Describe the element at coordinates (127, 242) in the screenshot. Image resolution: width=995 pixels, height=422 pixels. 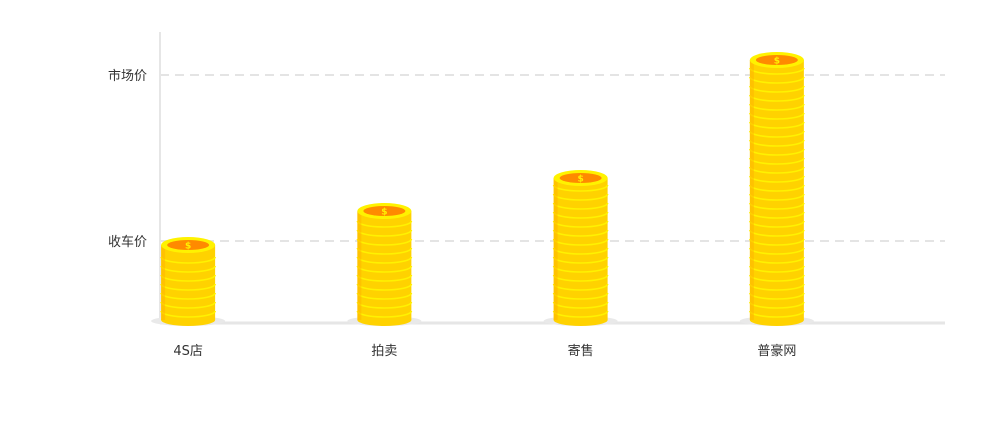
I see `reference-line-label: 收车价` at that location.